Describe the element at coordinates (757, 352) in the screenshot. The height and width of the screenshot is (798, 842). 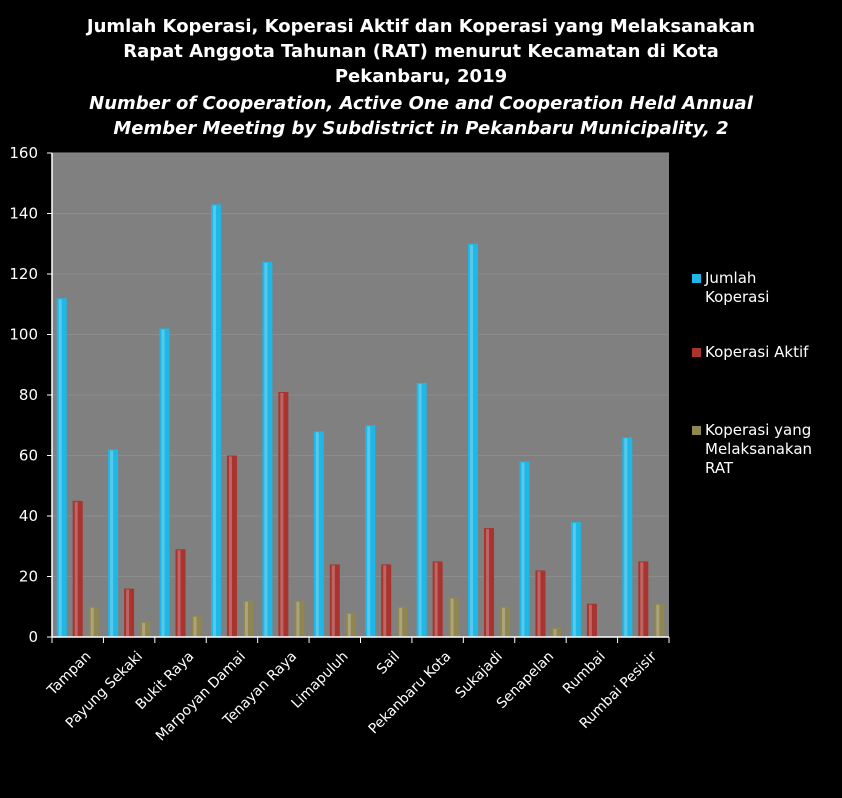
I see `legend-label-1-line-0: Koperasi Aktif` at that location.